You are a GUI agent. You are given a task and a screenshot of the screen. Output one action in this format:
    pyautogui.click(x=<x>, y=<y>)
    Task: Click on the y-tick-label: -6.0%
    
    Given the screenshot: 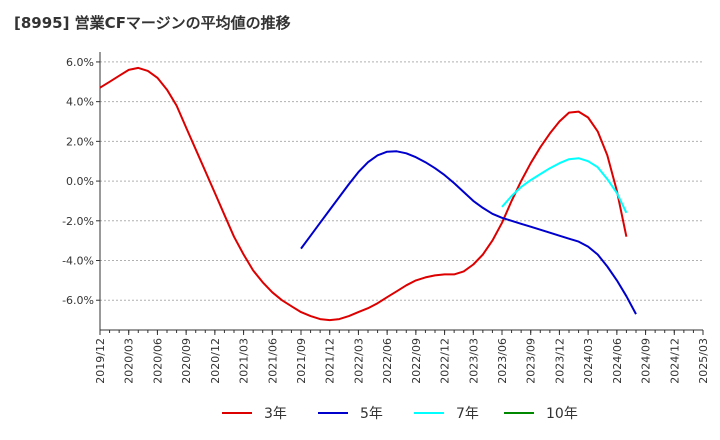 What is the action you would take?
    pyautogui.click(x=78, y=300)
    